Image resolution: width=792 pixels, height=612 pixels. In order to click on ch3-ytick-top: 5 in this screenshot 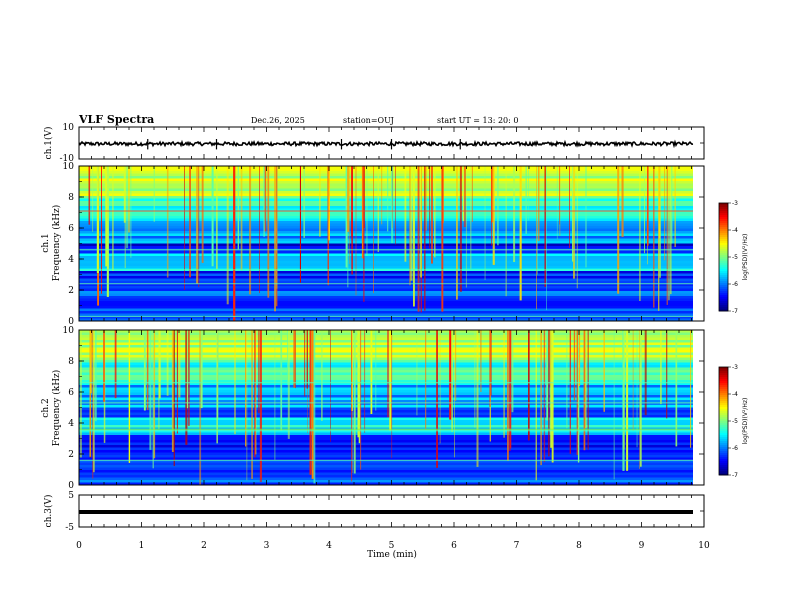, I will do `click(71, 496)`.